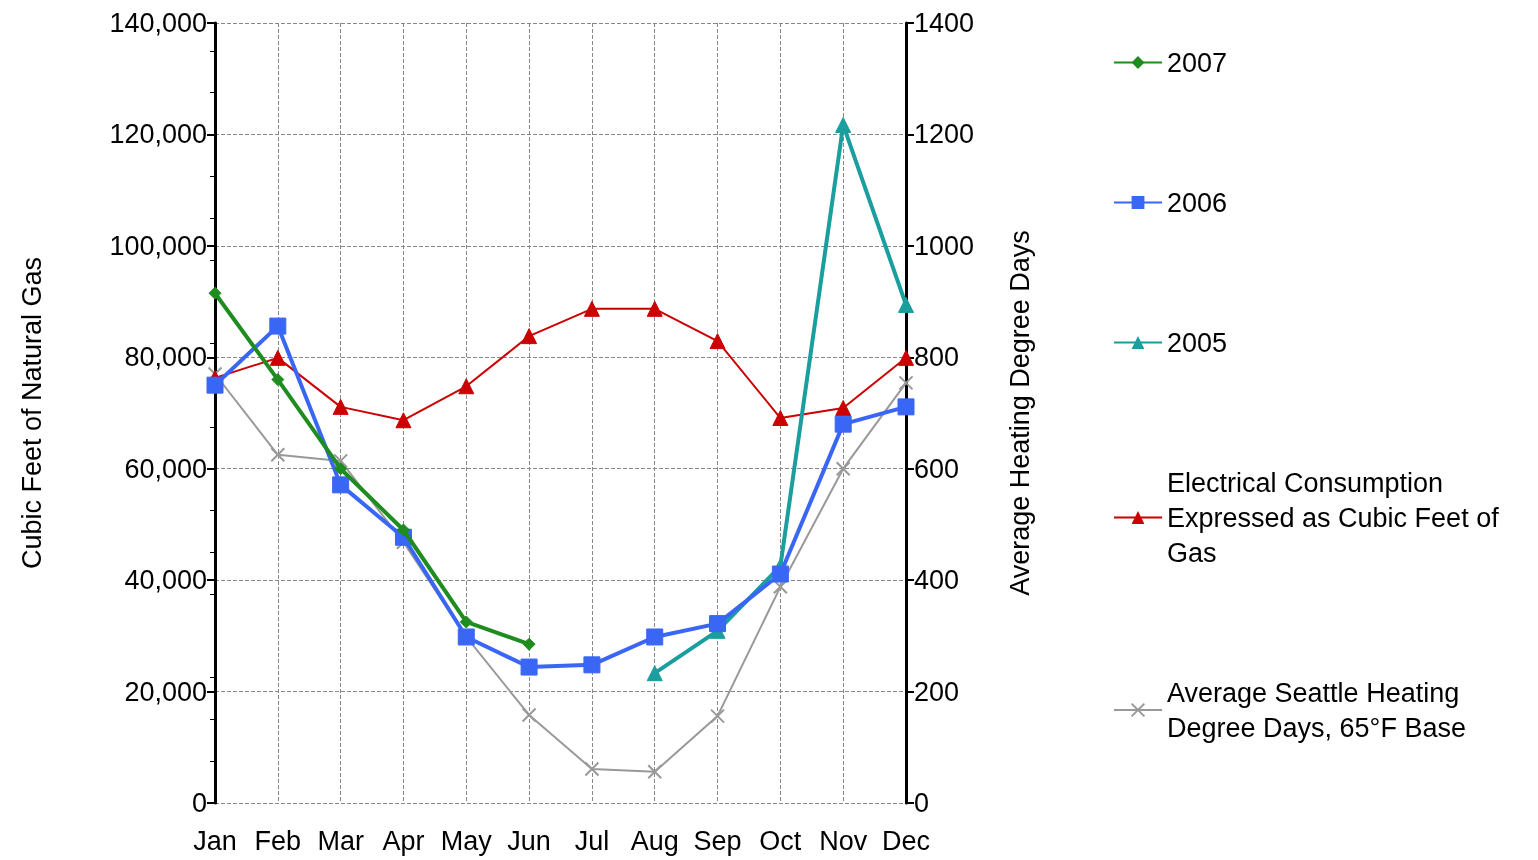 This screenshot has height=860, width=1538. What do you see at coordinates (937, 468) in the screenshot?
I see `y2-tick-label: 600` at bounding box center [937, 468].